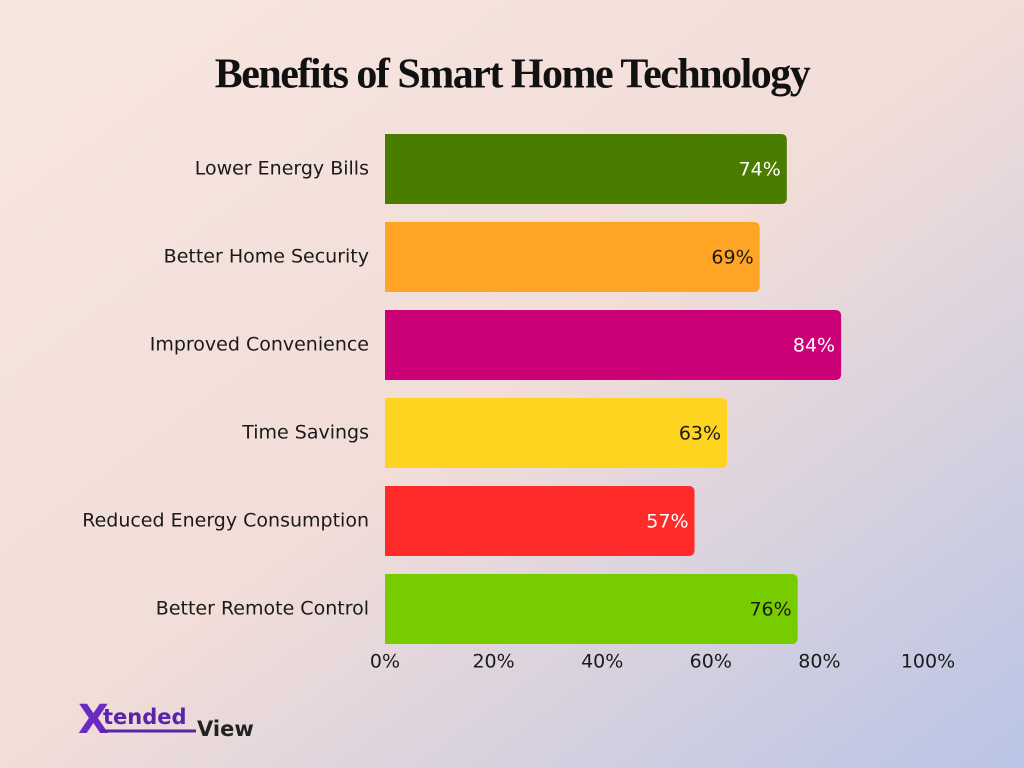 The height and width of the screenshot is (768, 1024). I want to click on y-tick-label: Better Remote Control, so click(262, 609).